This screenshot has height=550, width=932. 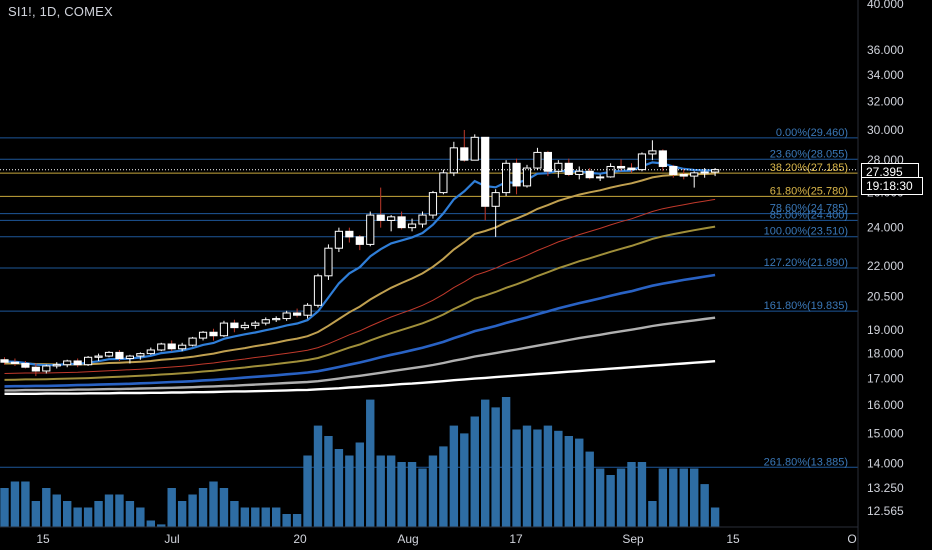 I want to click on time-tick-label: 20, so click(x=300, y=539).